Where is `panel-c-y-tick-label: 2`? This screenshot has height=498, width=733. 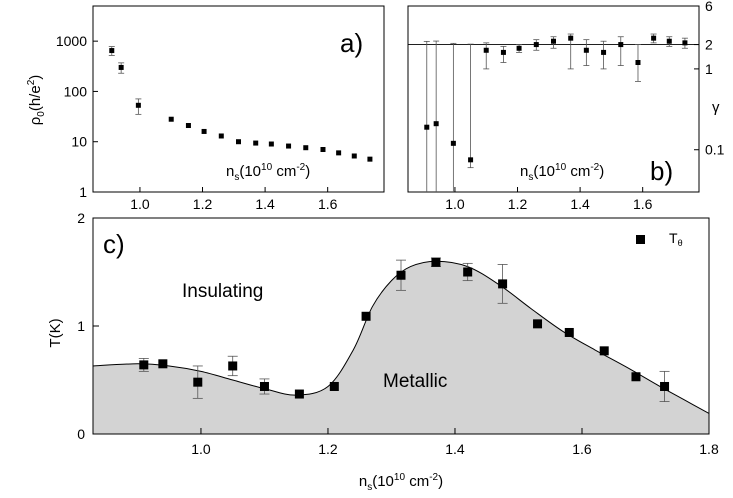 panel-c-y-tick-label: 2 is located at coordinates (81, 218).